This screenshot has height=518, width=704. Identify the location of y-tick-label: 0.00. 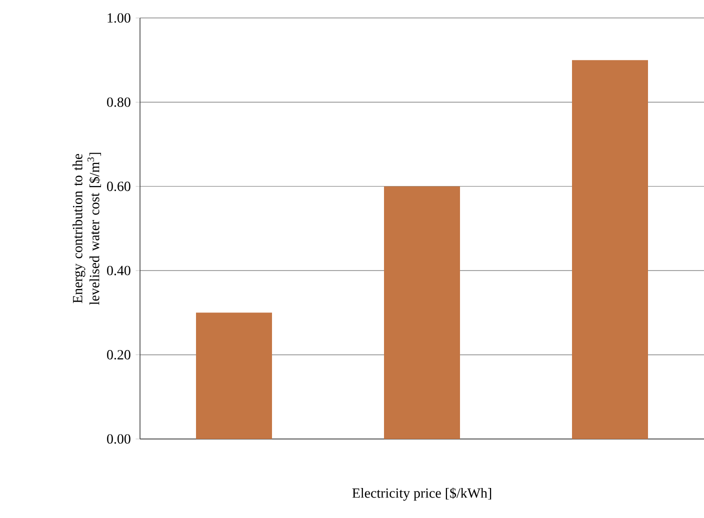
(118, 439).